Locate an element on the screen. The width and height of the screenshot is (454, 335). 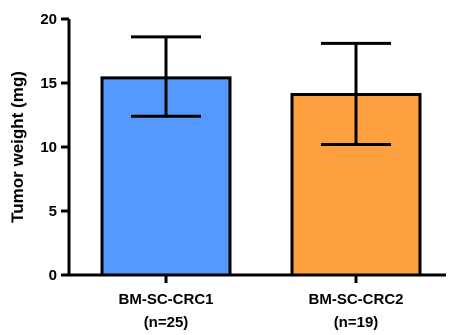
y-tick-label: 15 is located at coordinates (48, 83).